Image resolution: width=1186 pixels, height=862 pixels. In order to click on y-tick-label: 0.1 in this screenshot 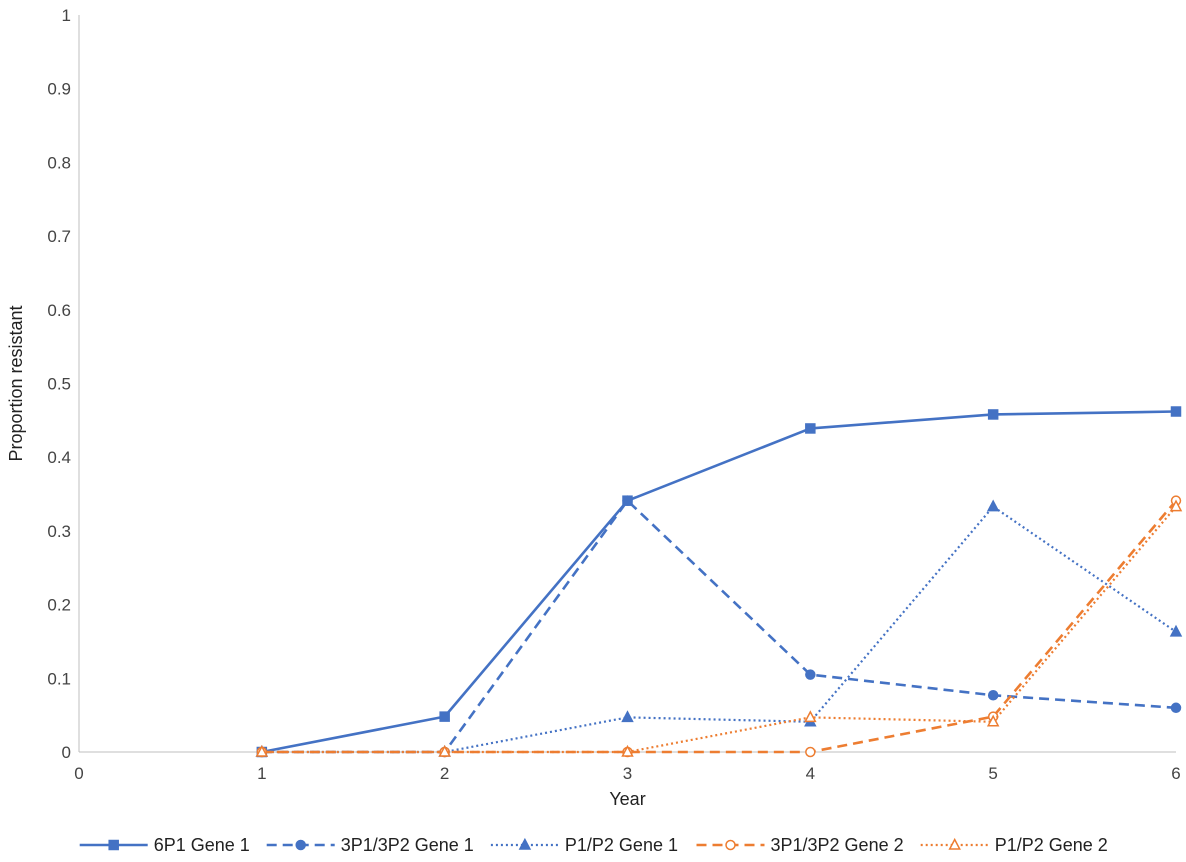, I will do `click(59, 678)`.